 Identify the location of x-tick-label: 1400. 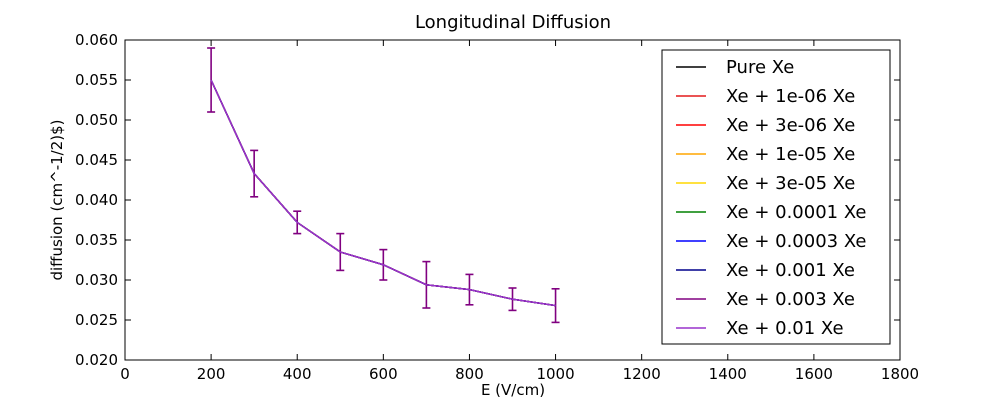
(728, 374).